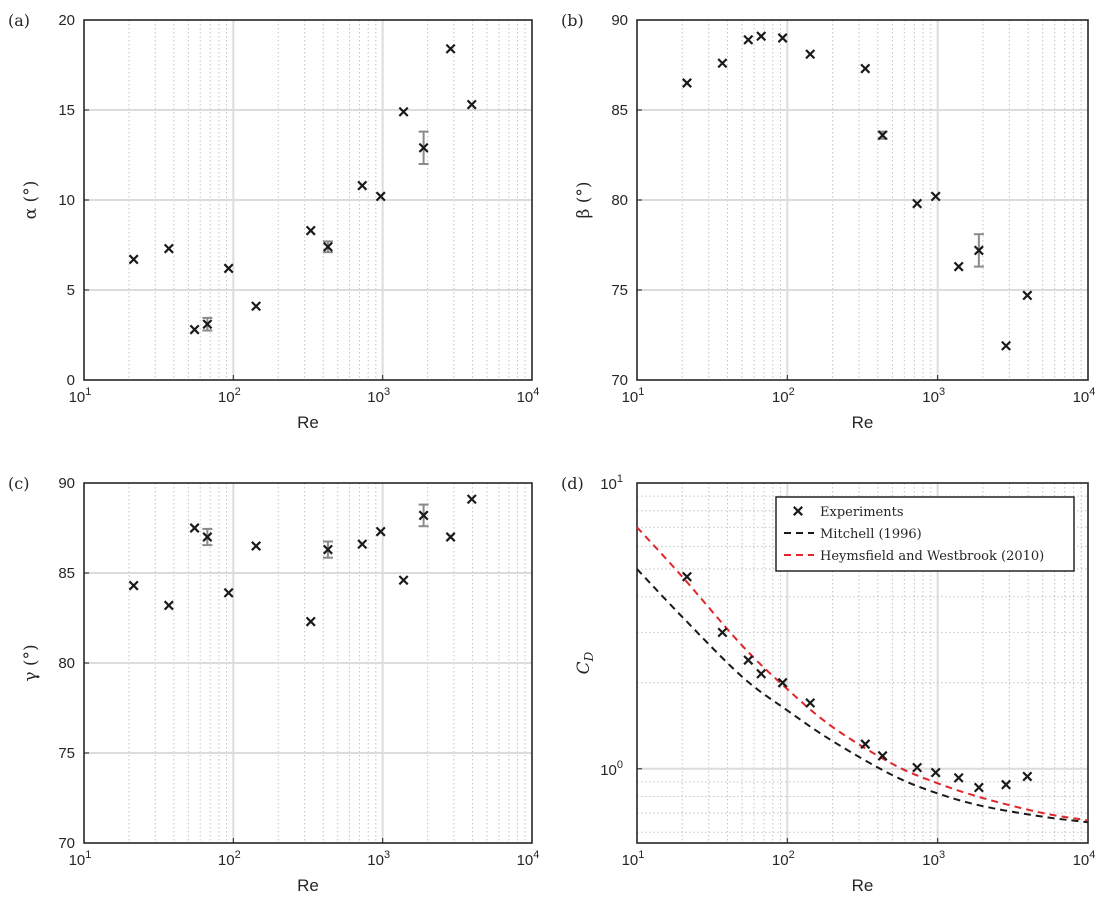 Image resolution: width=1102 pixels, height=907 pixels. I want to click on panel-label: (c), so click(18, 483).